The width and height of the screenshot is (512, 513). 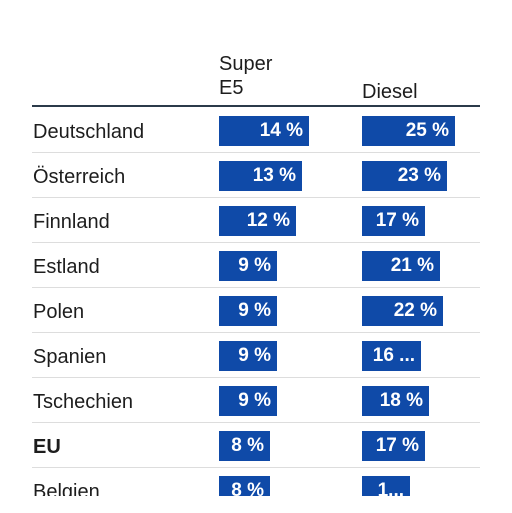 What do you see at coordinates (83, 402) in the screenshot?
I see `country-label: Tschechien` at bounding box center [83, 402].